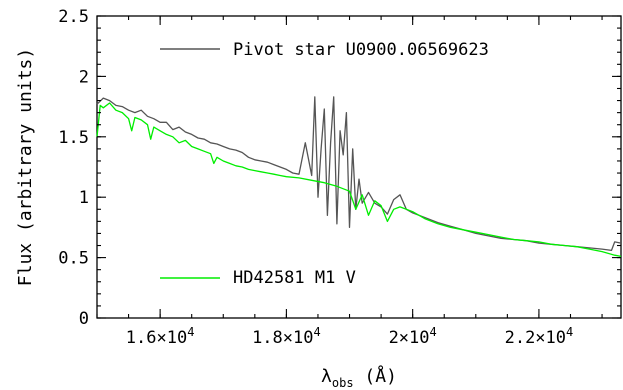 The image size is (623, 390). What do you see at coordinates (25, 167) in the screenshot?
I see `y-axis-title: Flux (arbitrary units)` at bounding box center [25, 167].